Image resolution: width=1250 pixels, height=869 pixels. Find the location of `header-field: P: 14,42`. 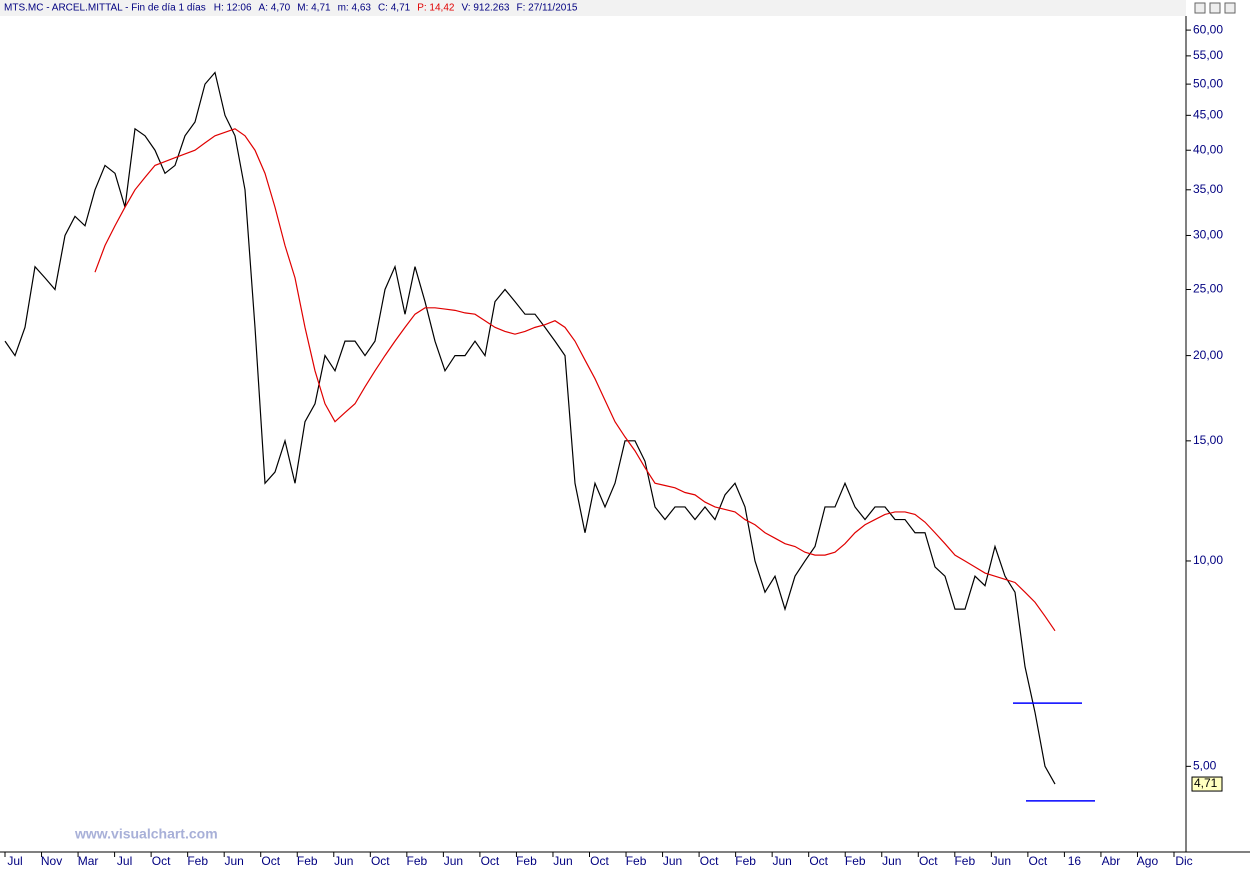

header-field: P: 14,42 is located at coordinates (436, 8).